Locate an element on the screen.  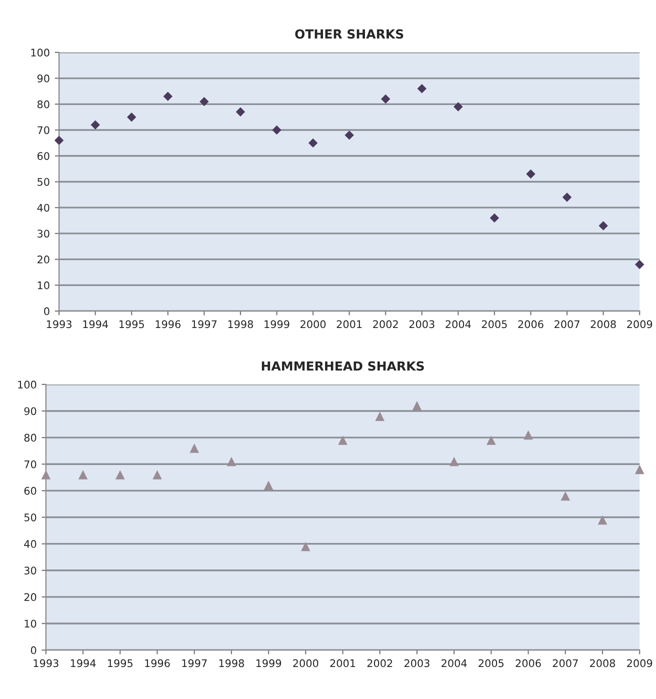
chart-title: HAMMERHEAD SHARKS is located at coordinates (343, 366).